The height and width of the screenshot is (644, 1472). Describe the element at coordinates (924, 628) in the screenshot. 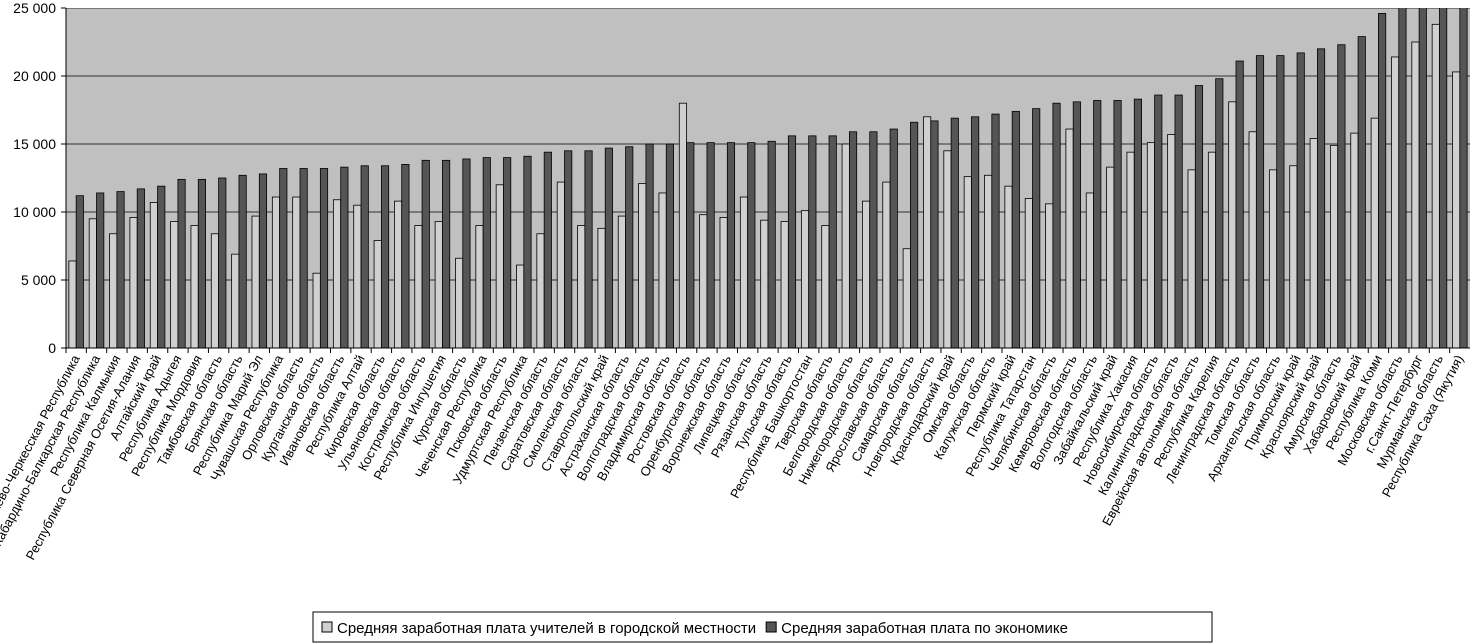

I see `legend-label: Средняя заработная плата по экономике` at that location.